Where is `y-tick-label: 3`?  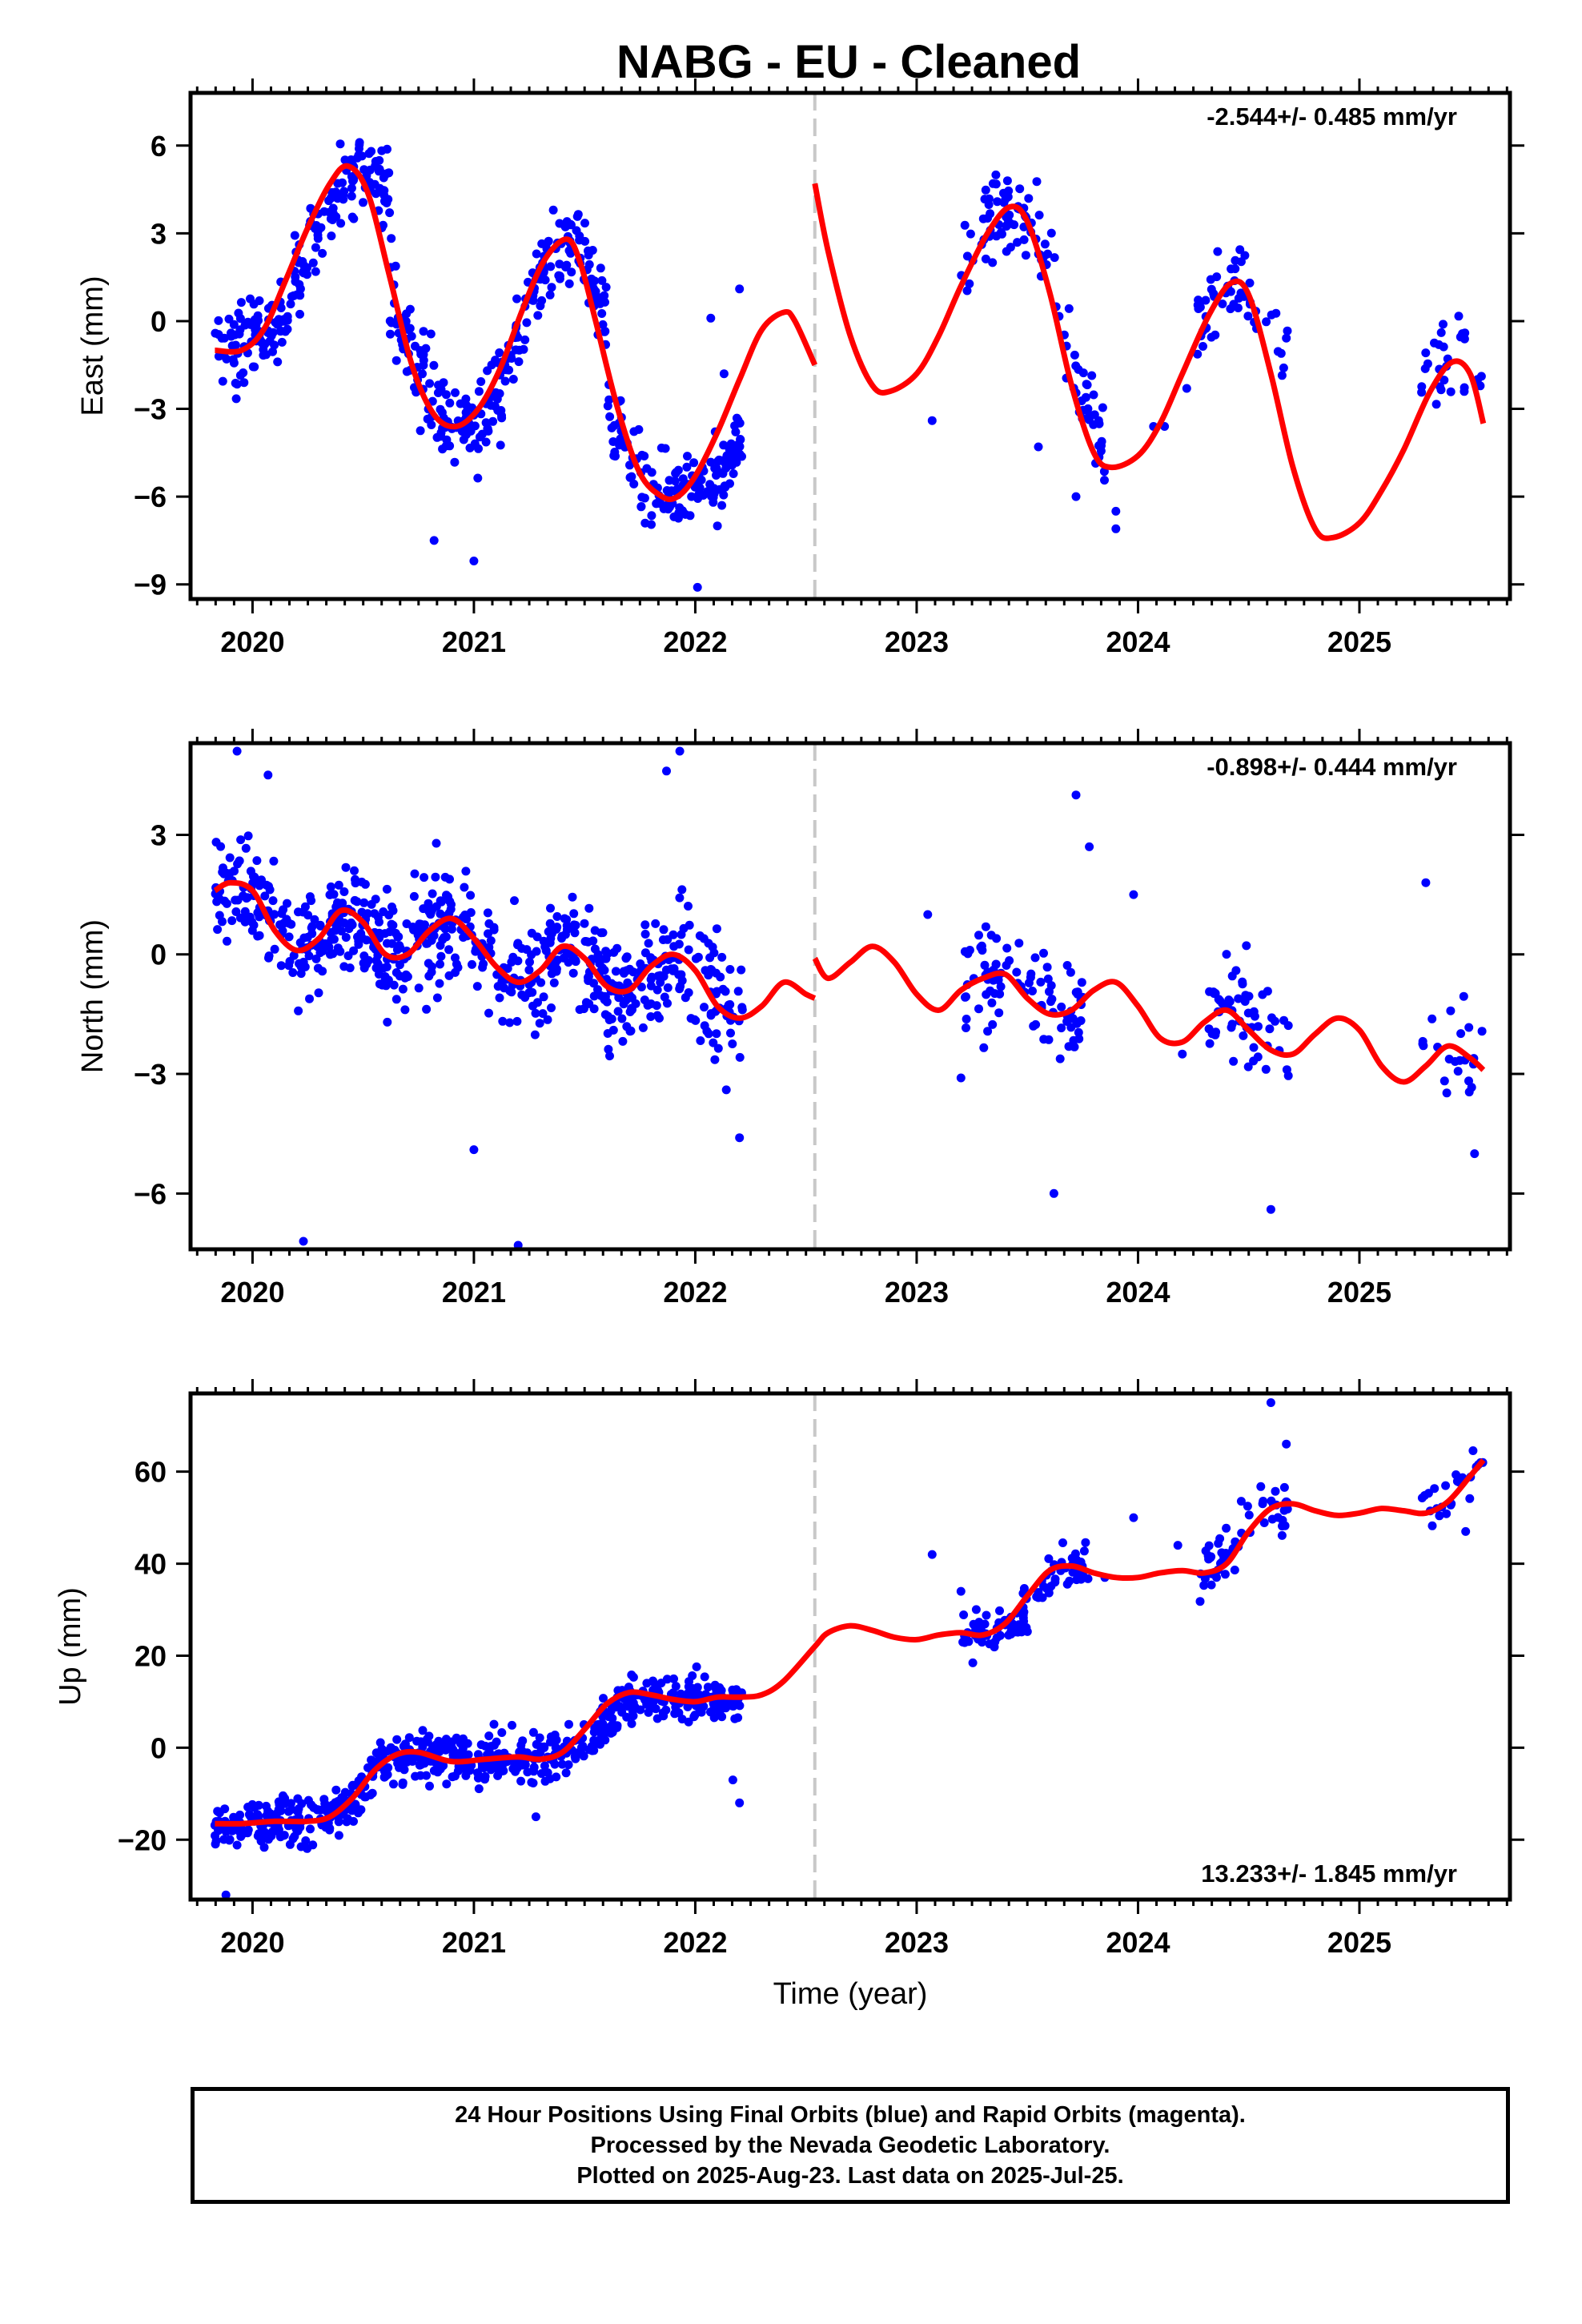 y-tick-label: 3 is located at coordinates (159, 233).